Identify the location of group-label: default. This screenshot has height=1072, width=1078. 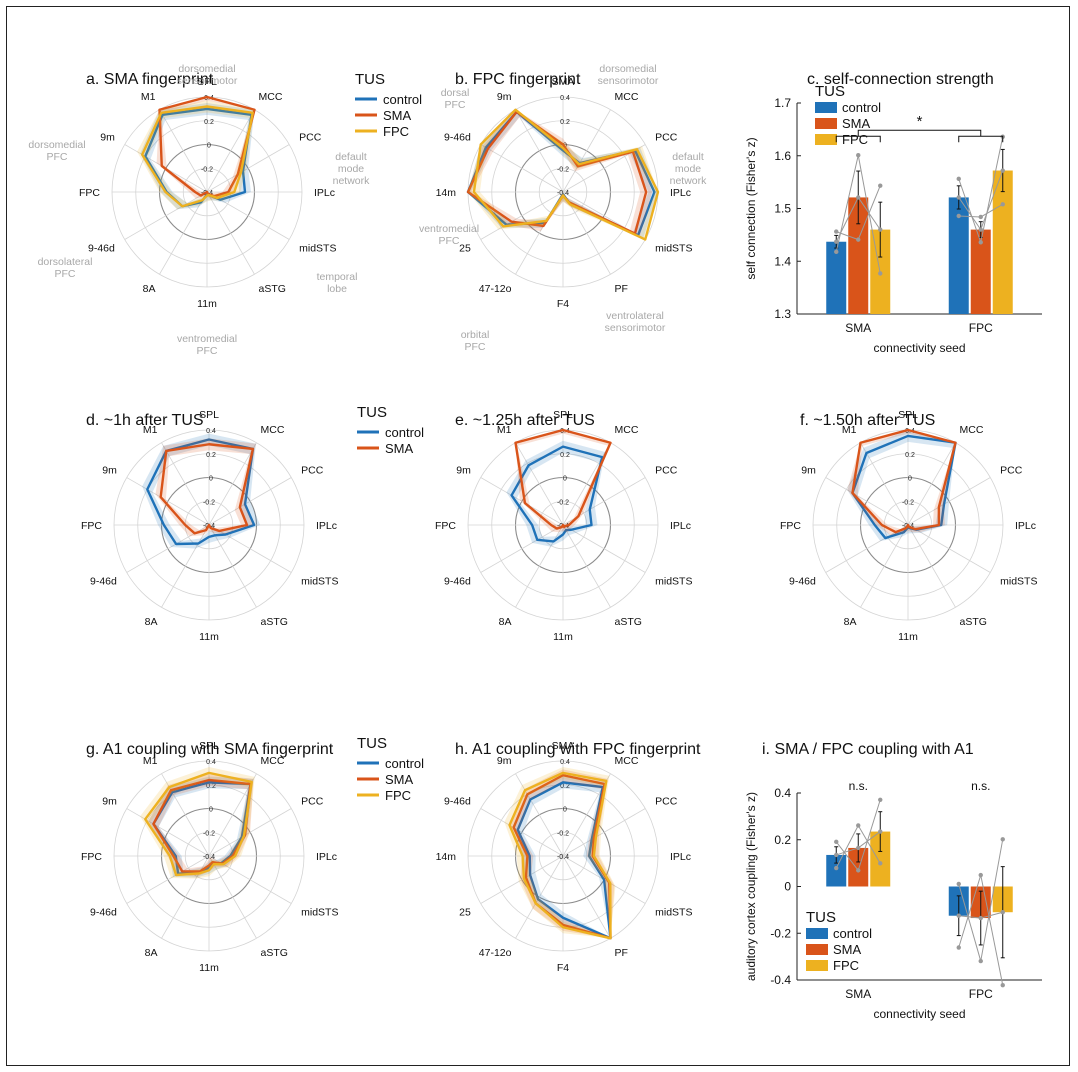
(688, 157).